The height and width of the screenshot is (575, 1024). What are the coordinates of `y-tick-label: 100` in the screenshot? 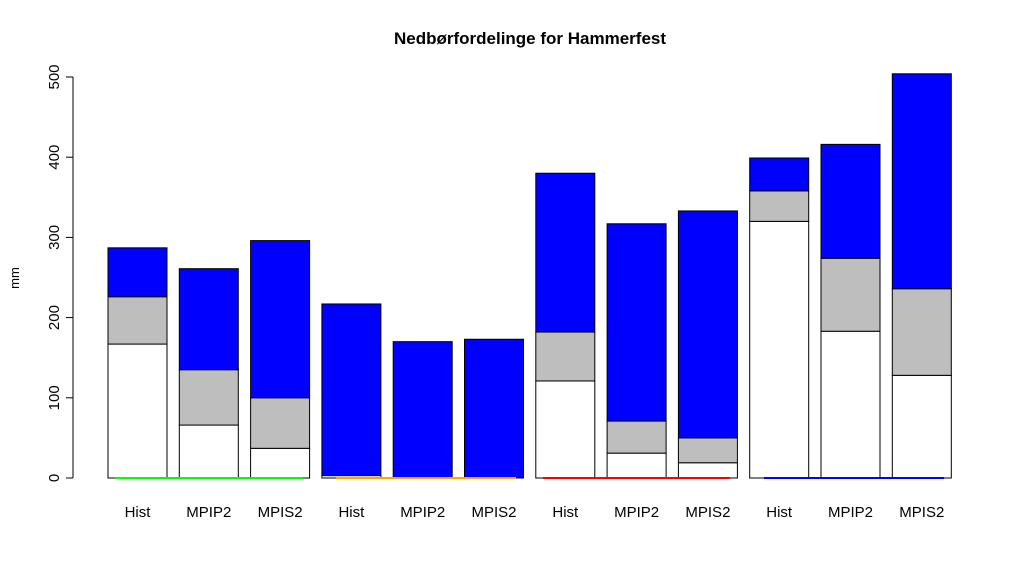 It's located at (54, 397).